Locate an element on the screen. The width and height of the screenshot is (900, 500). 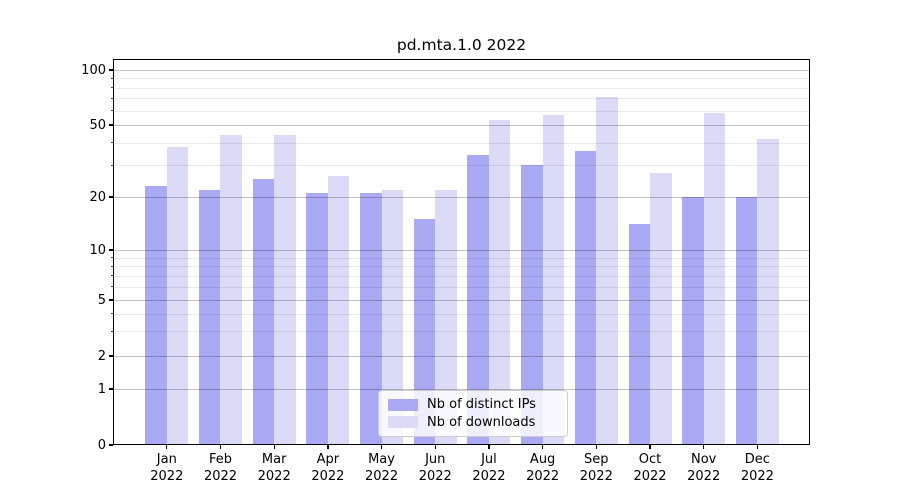
y-tick-label: 10 is located at coordinates (97, 250).